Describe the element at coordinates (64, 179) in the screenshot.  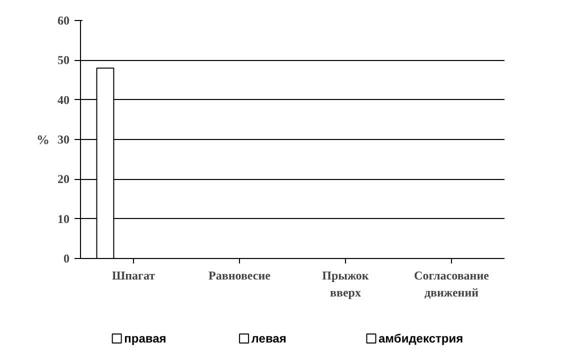
I see `y-tick-label: 20` at that location.